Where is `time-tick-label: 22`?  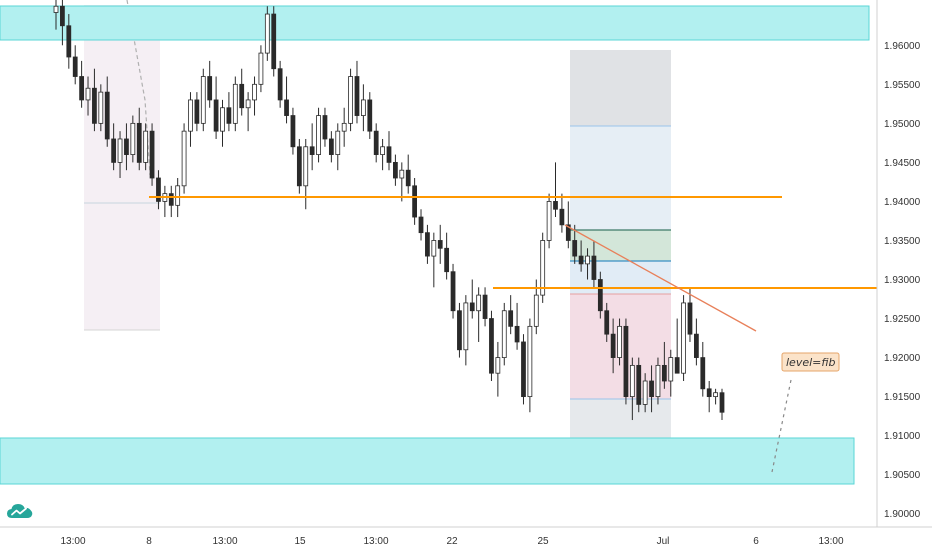 time-tick-label: 22 is located at coordinates (452, 541).